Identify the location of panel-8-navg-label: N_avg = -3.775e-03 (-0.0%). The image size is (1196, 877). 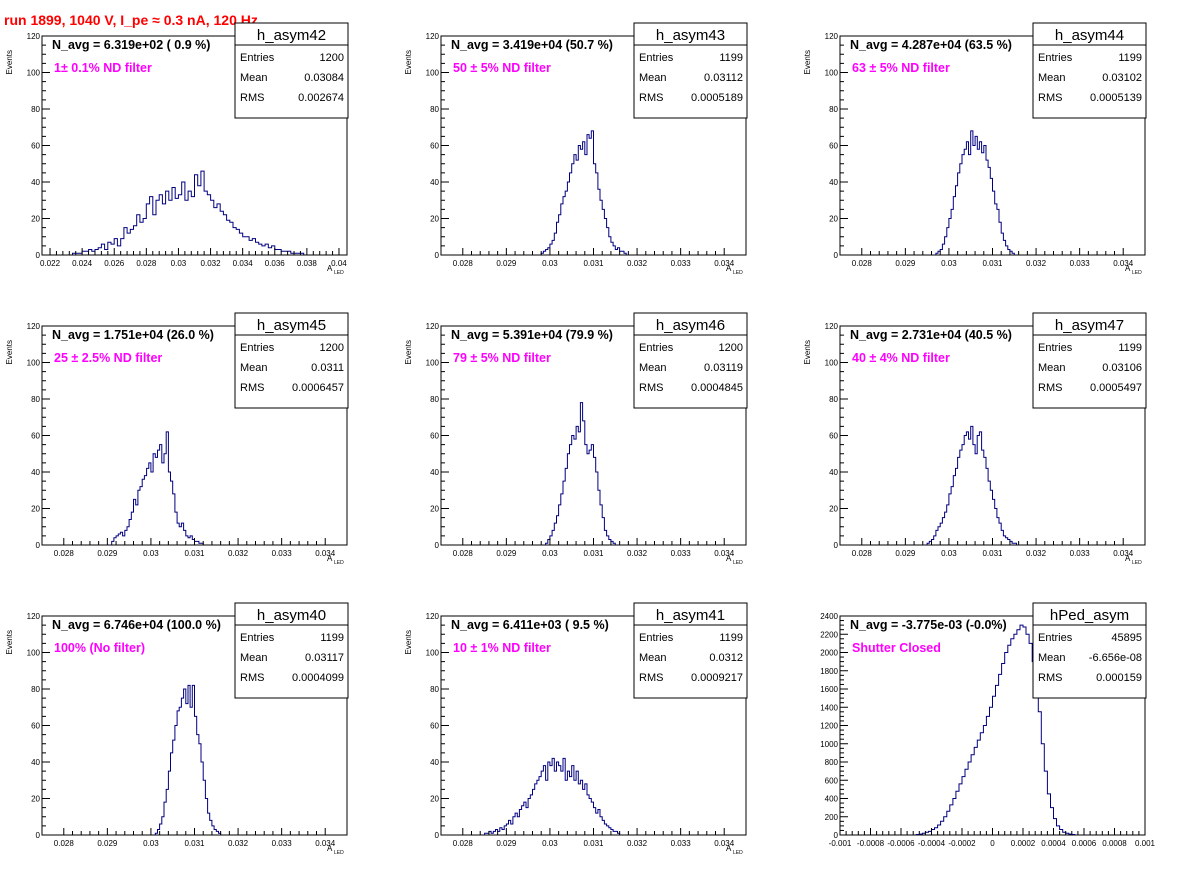
(928, 625).